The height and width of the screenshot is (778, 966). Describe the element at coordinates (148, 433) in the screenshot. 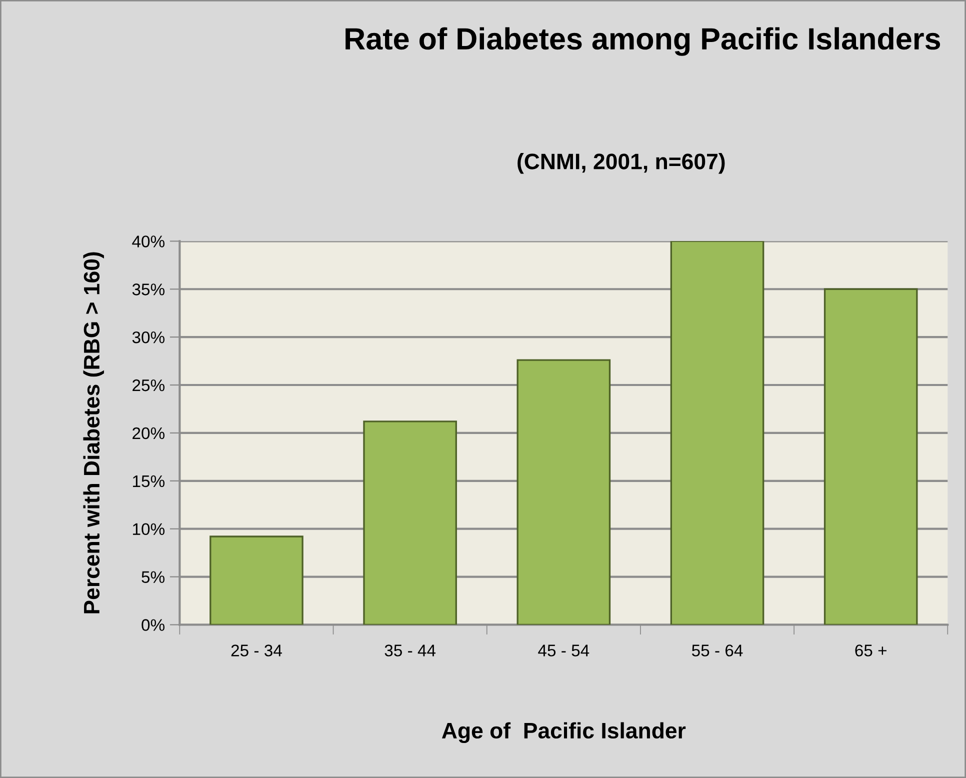

I see `y-tick-label: 20%` at that location.